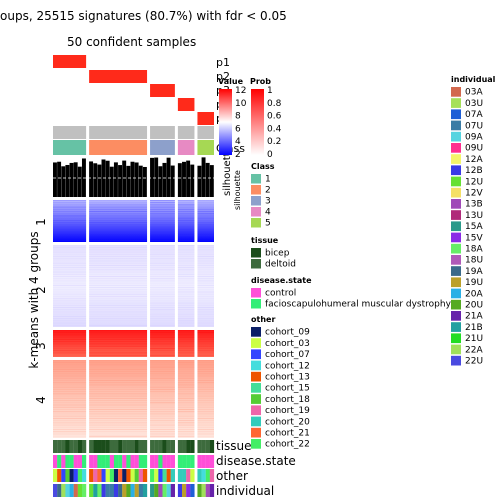 This screenshot has width=504, height=504. I want to click on heatmap-block-row1-class5, so click(205, 221).